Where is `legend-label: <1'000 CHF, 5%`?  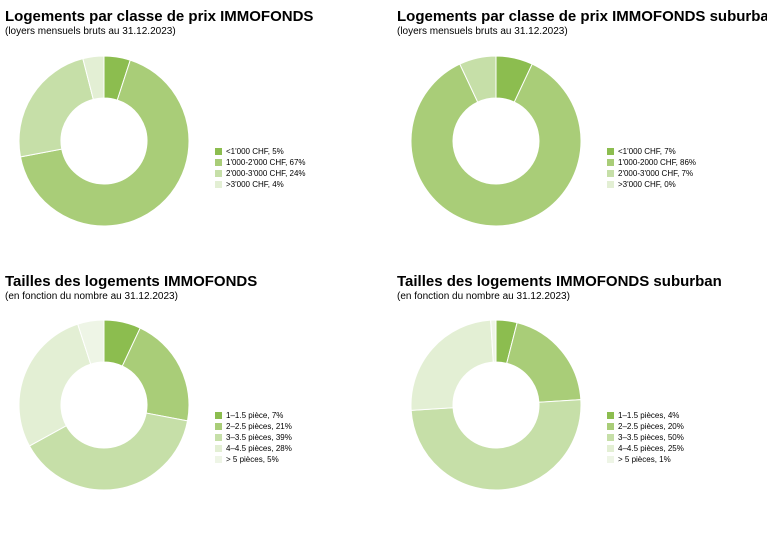 legend-label: <1'000 CHF, 5% is located at coordinates (255, 151).